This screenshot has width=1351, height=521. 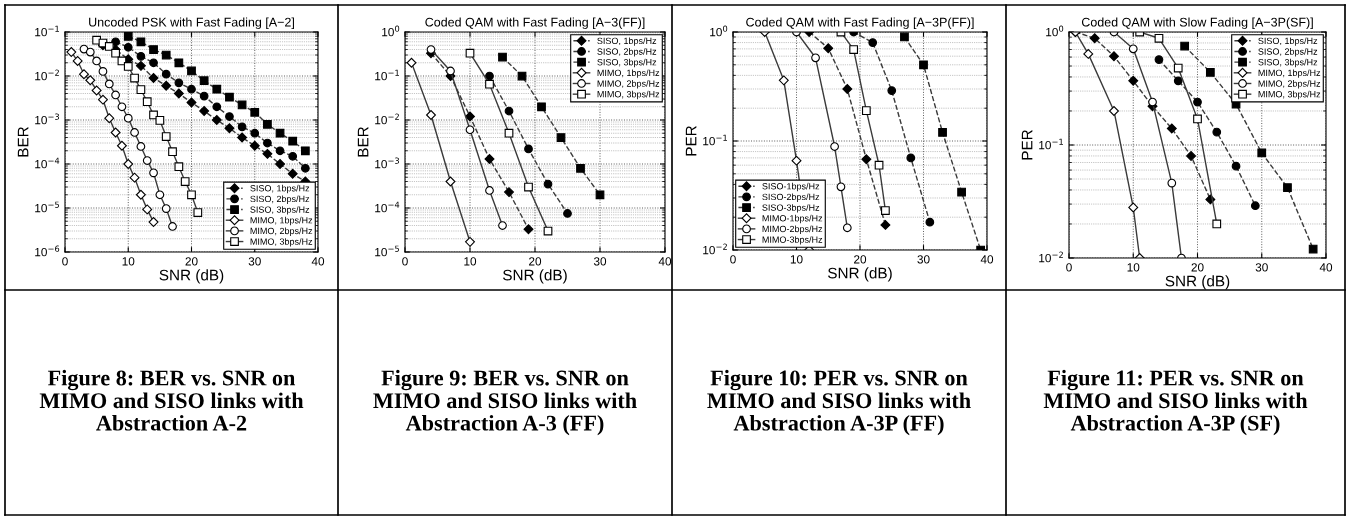 I want to click on caption: Figure 10: PER vs. SNR on MIMO and SISO links with Abstraction A-3P (FF), so click(x=839, y=402).